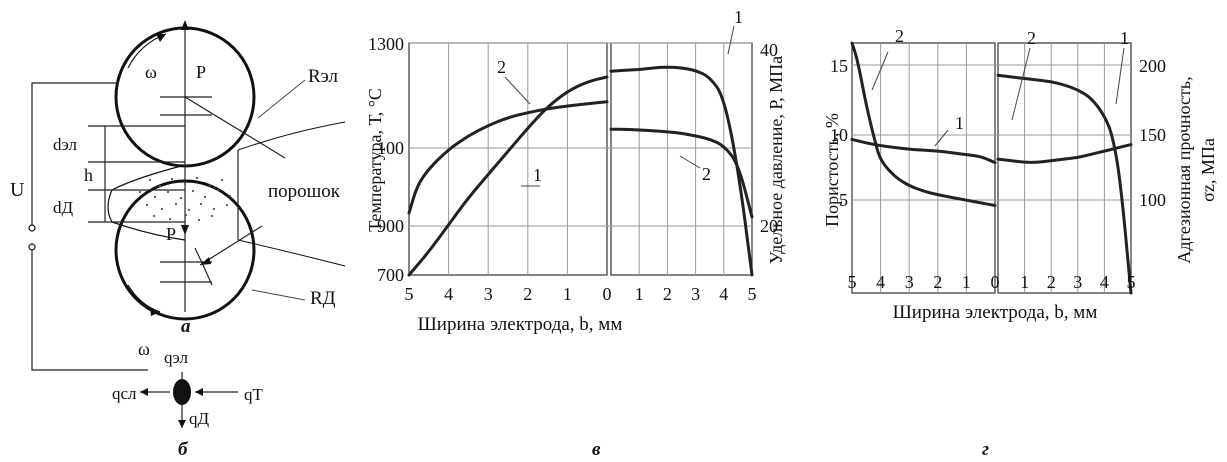  Describe the element at coordinates (390, 148) in the screenshot. I see `v-y-left-tick-100: 100` at that location.